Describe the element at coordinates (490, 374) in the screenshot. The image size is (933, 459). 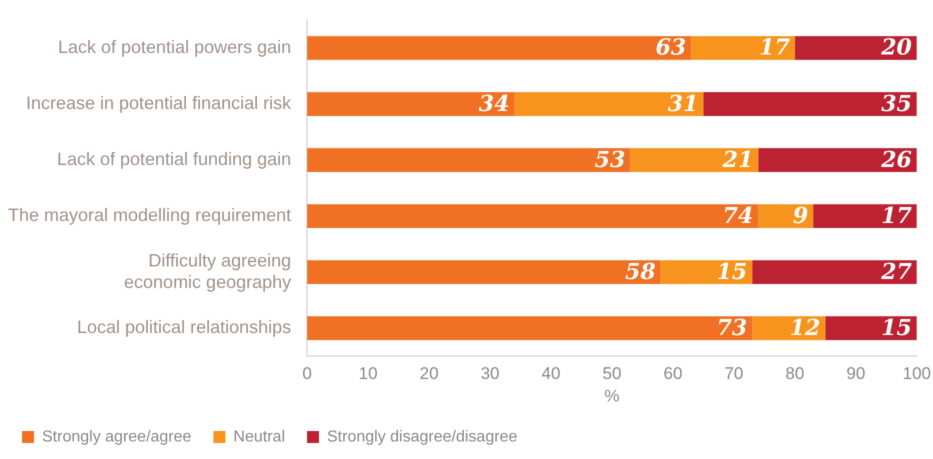
I see `x-tick-label: 30` at that location.